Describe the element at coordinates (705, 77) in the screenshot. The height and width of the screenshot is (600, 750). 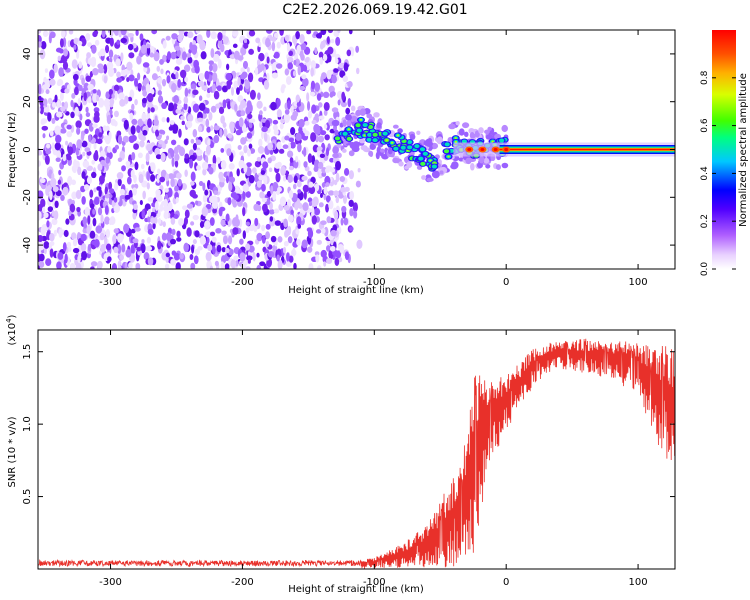
I see `colorbar-tick-label-4: 0.8` at that location.